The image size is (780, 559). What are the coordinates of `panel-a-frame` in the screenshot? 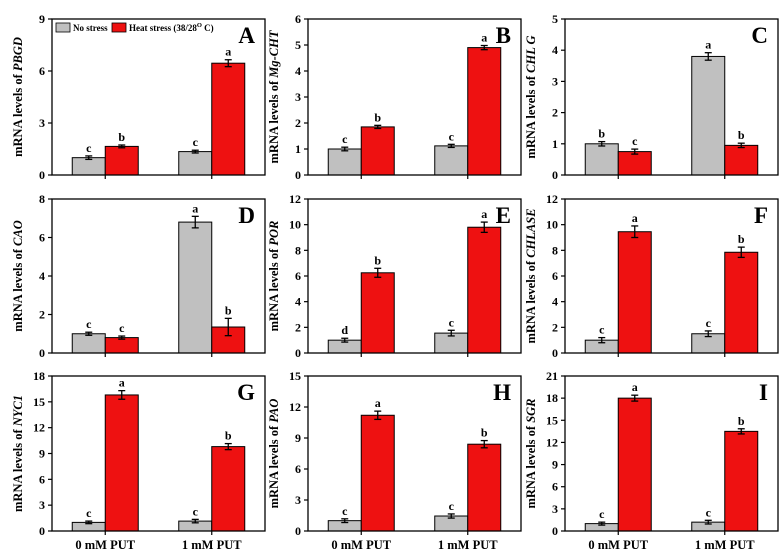 It's located at (158, 97).